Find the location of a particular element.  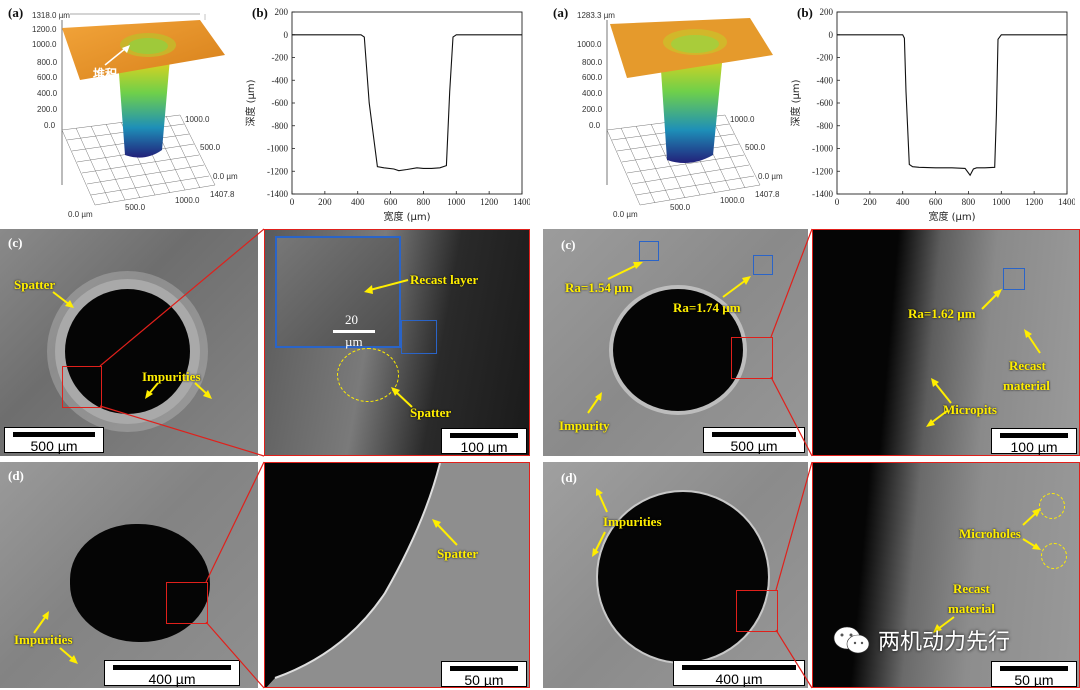

y-tick-label: -200 is located at coordinates (280, 58).